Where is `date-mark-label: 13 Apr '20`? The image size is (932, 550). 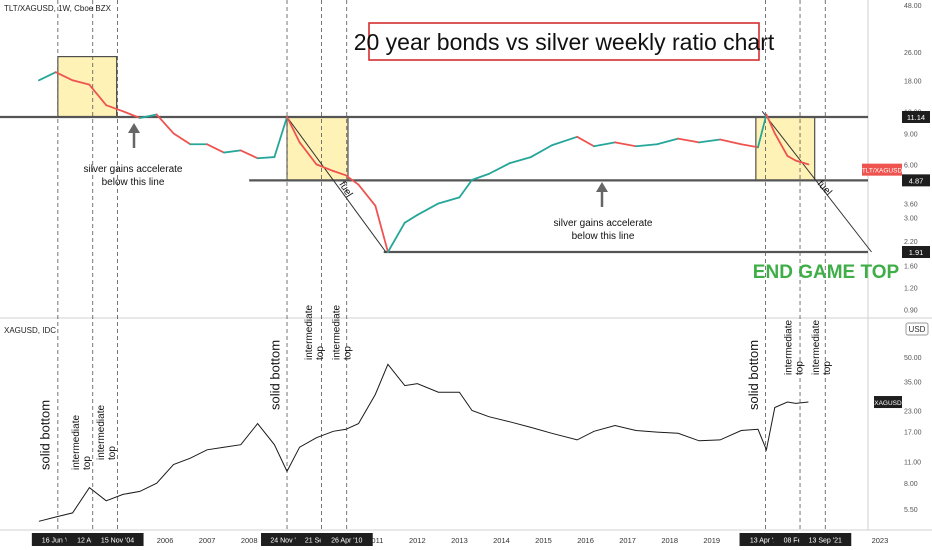 date-mark-label: 13 Apr '20 is located at coordinates (765, 541).